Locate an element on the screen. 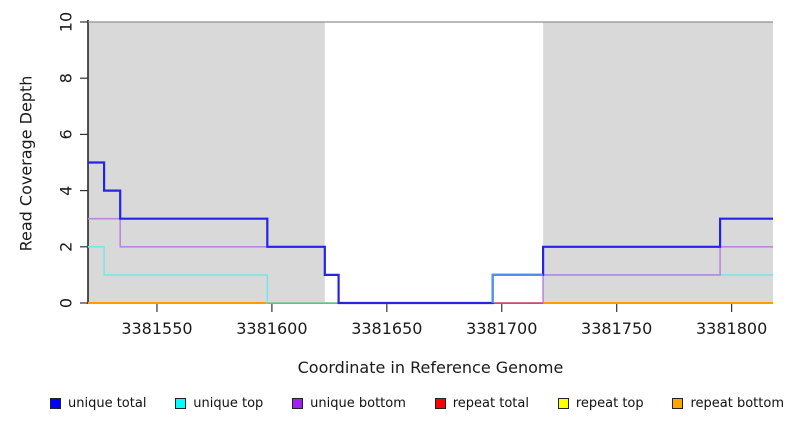 This screenshot has width=792, height=432. x-tick-label: 3381750 is located at coordinates (616, 328).